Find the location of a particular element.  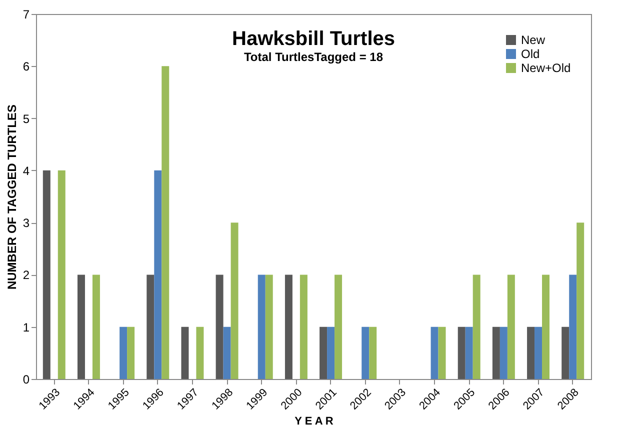

y-tick-label: 5 is located at coordinates (26, 119).